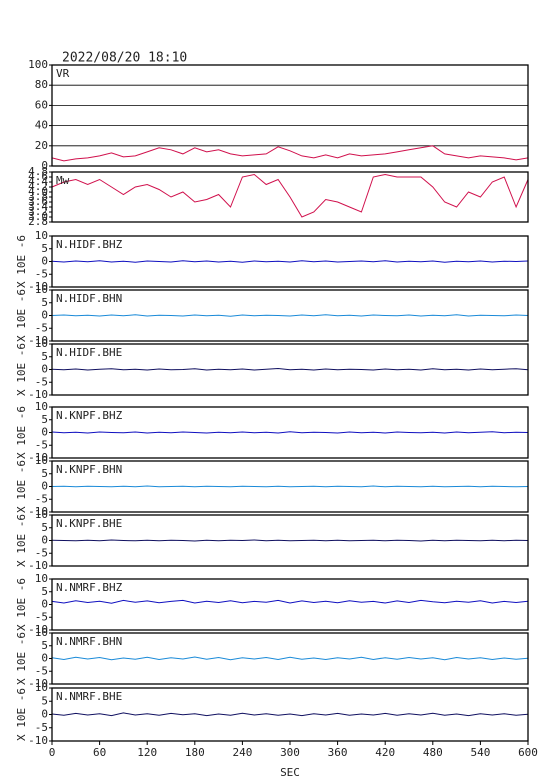 This screenshot has width=554, height=781. Describe the element at coordinates (242, 752) in the screenshot. I see `x-tick-label: 240` at that location.